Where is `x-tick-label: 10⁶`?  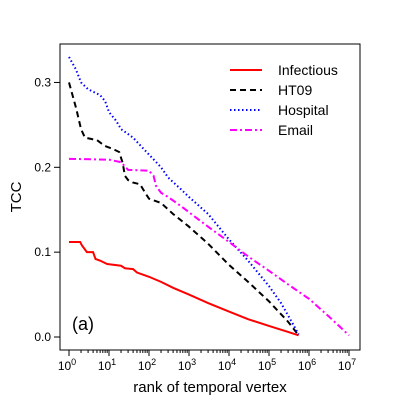 x-tick-label: 10⁶ is located at coordinates (307, 365).